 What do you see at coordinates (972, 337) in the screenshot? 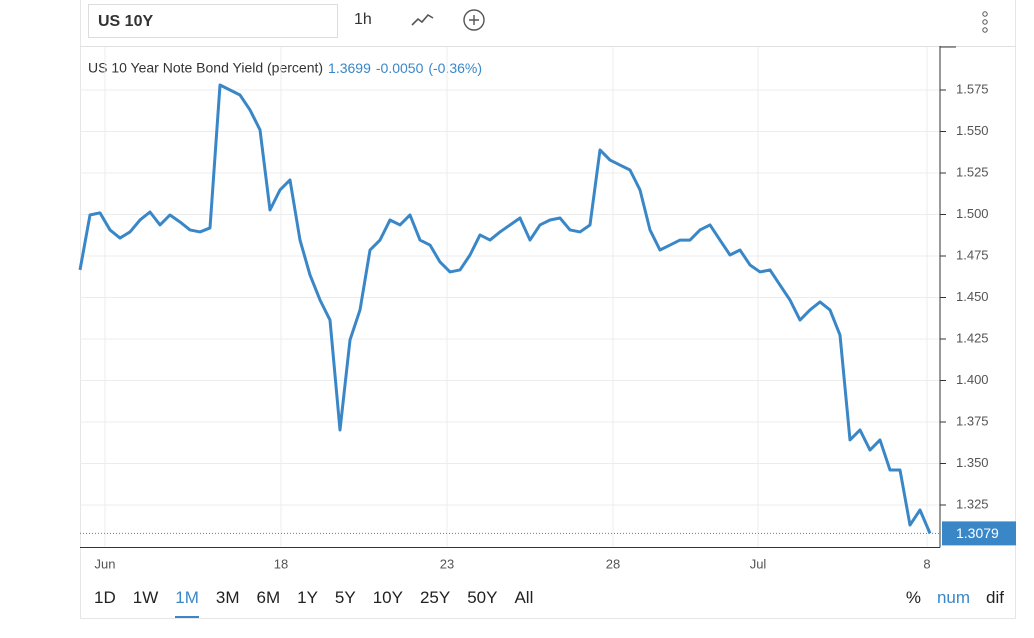
I see `y-tick-label: 1.425` at bounding box center [972, 337].